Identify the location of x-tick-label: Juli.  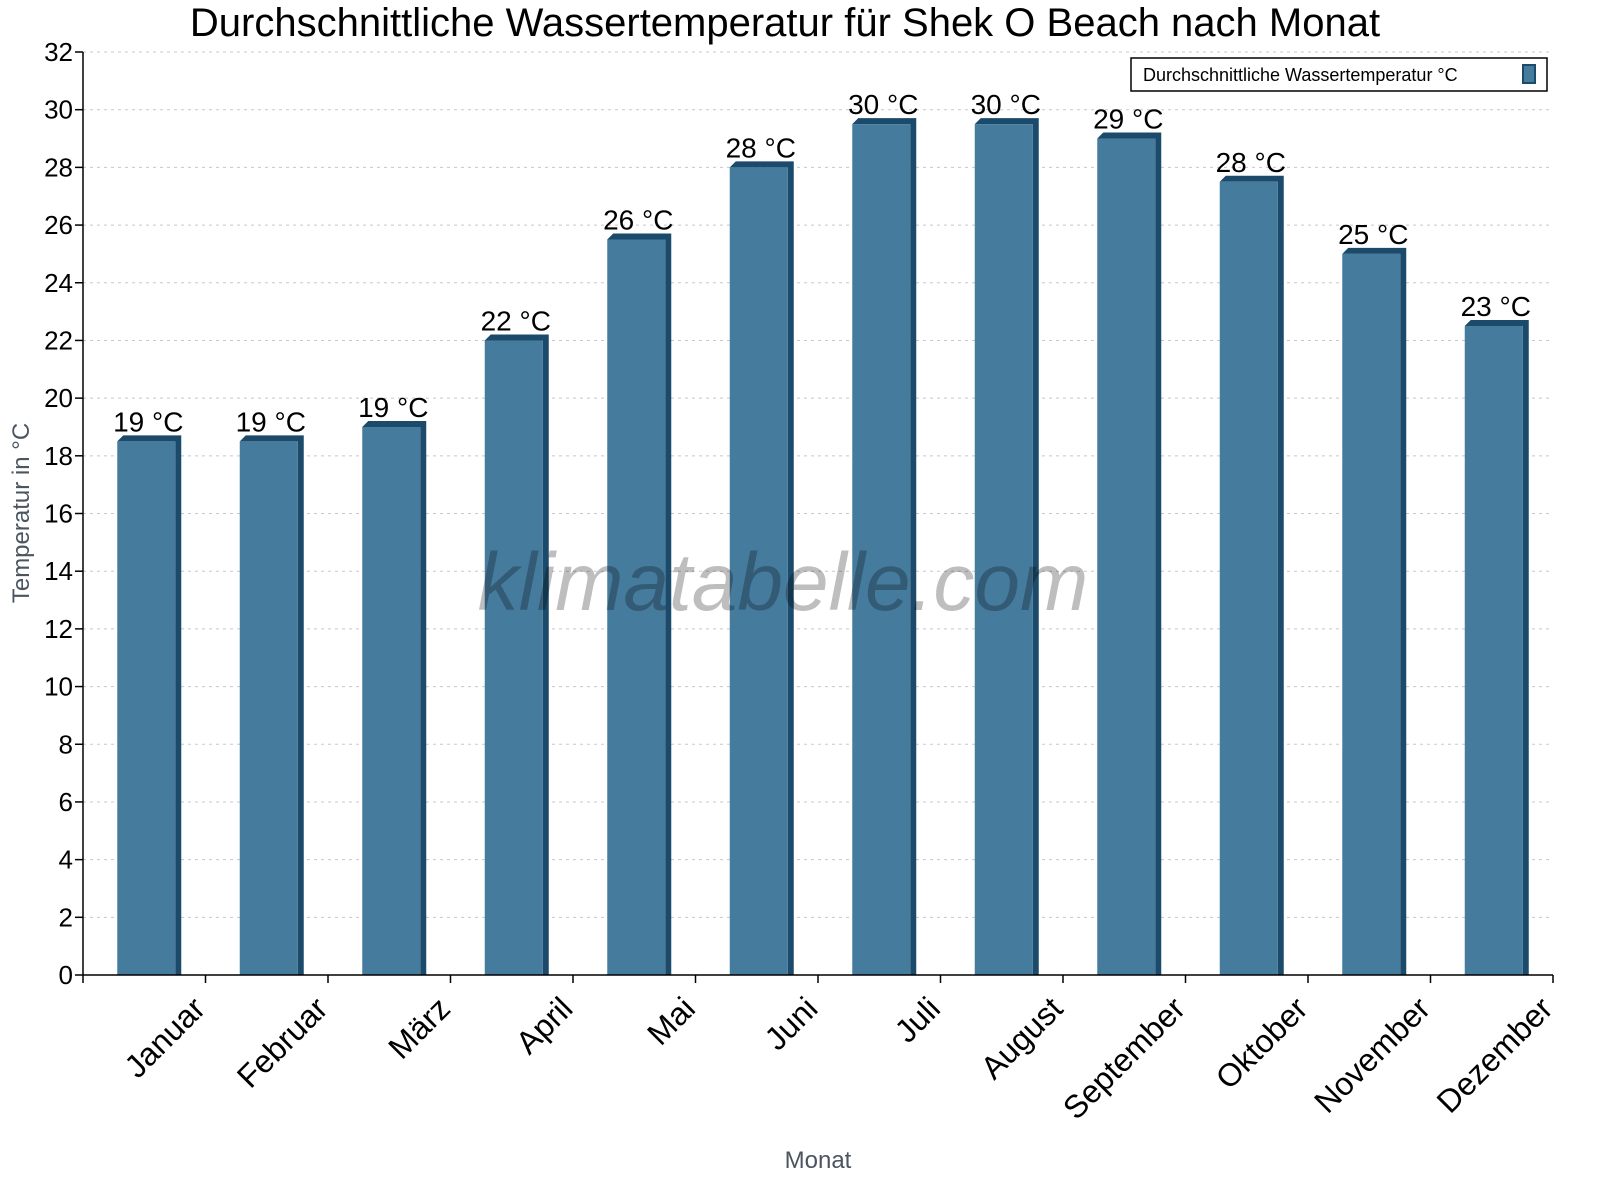
(917, 1019).